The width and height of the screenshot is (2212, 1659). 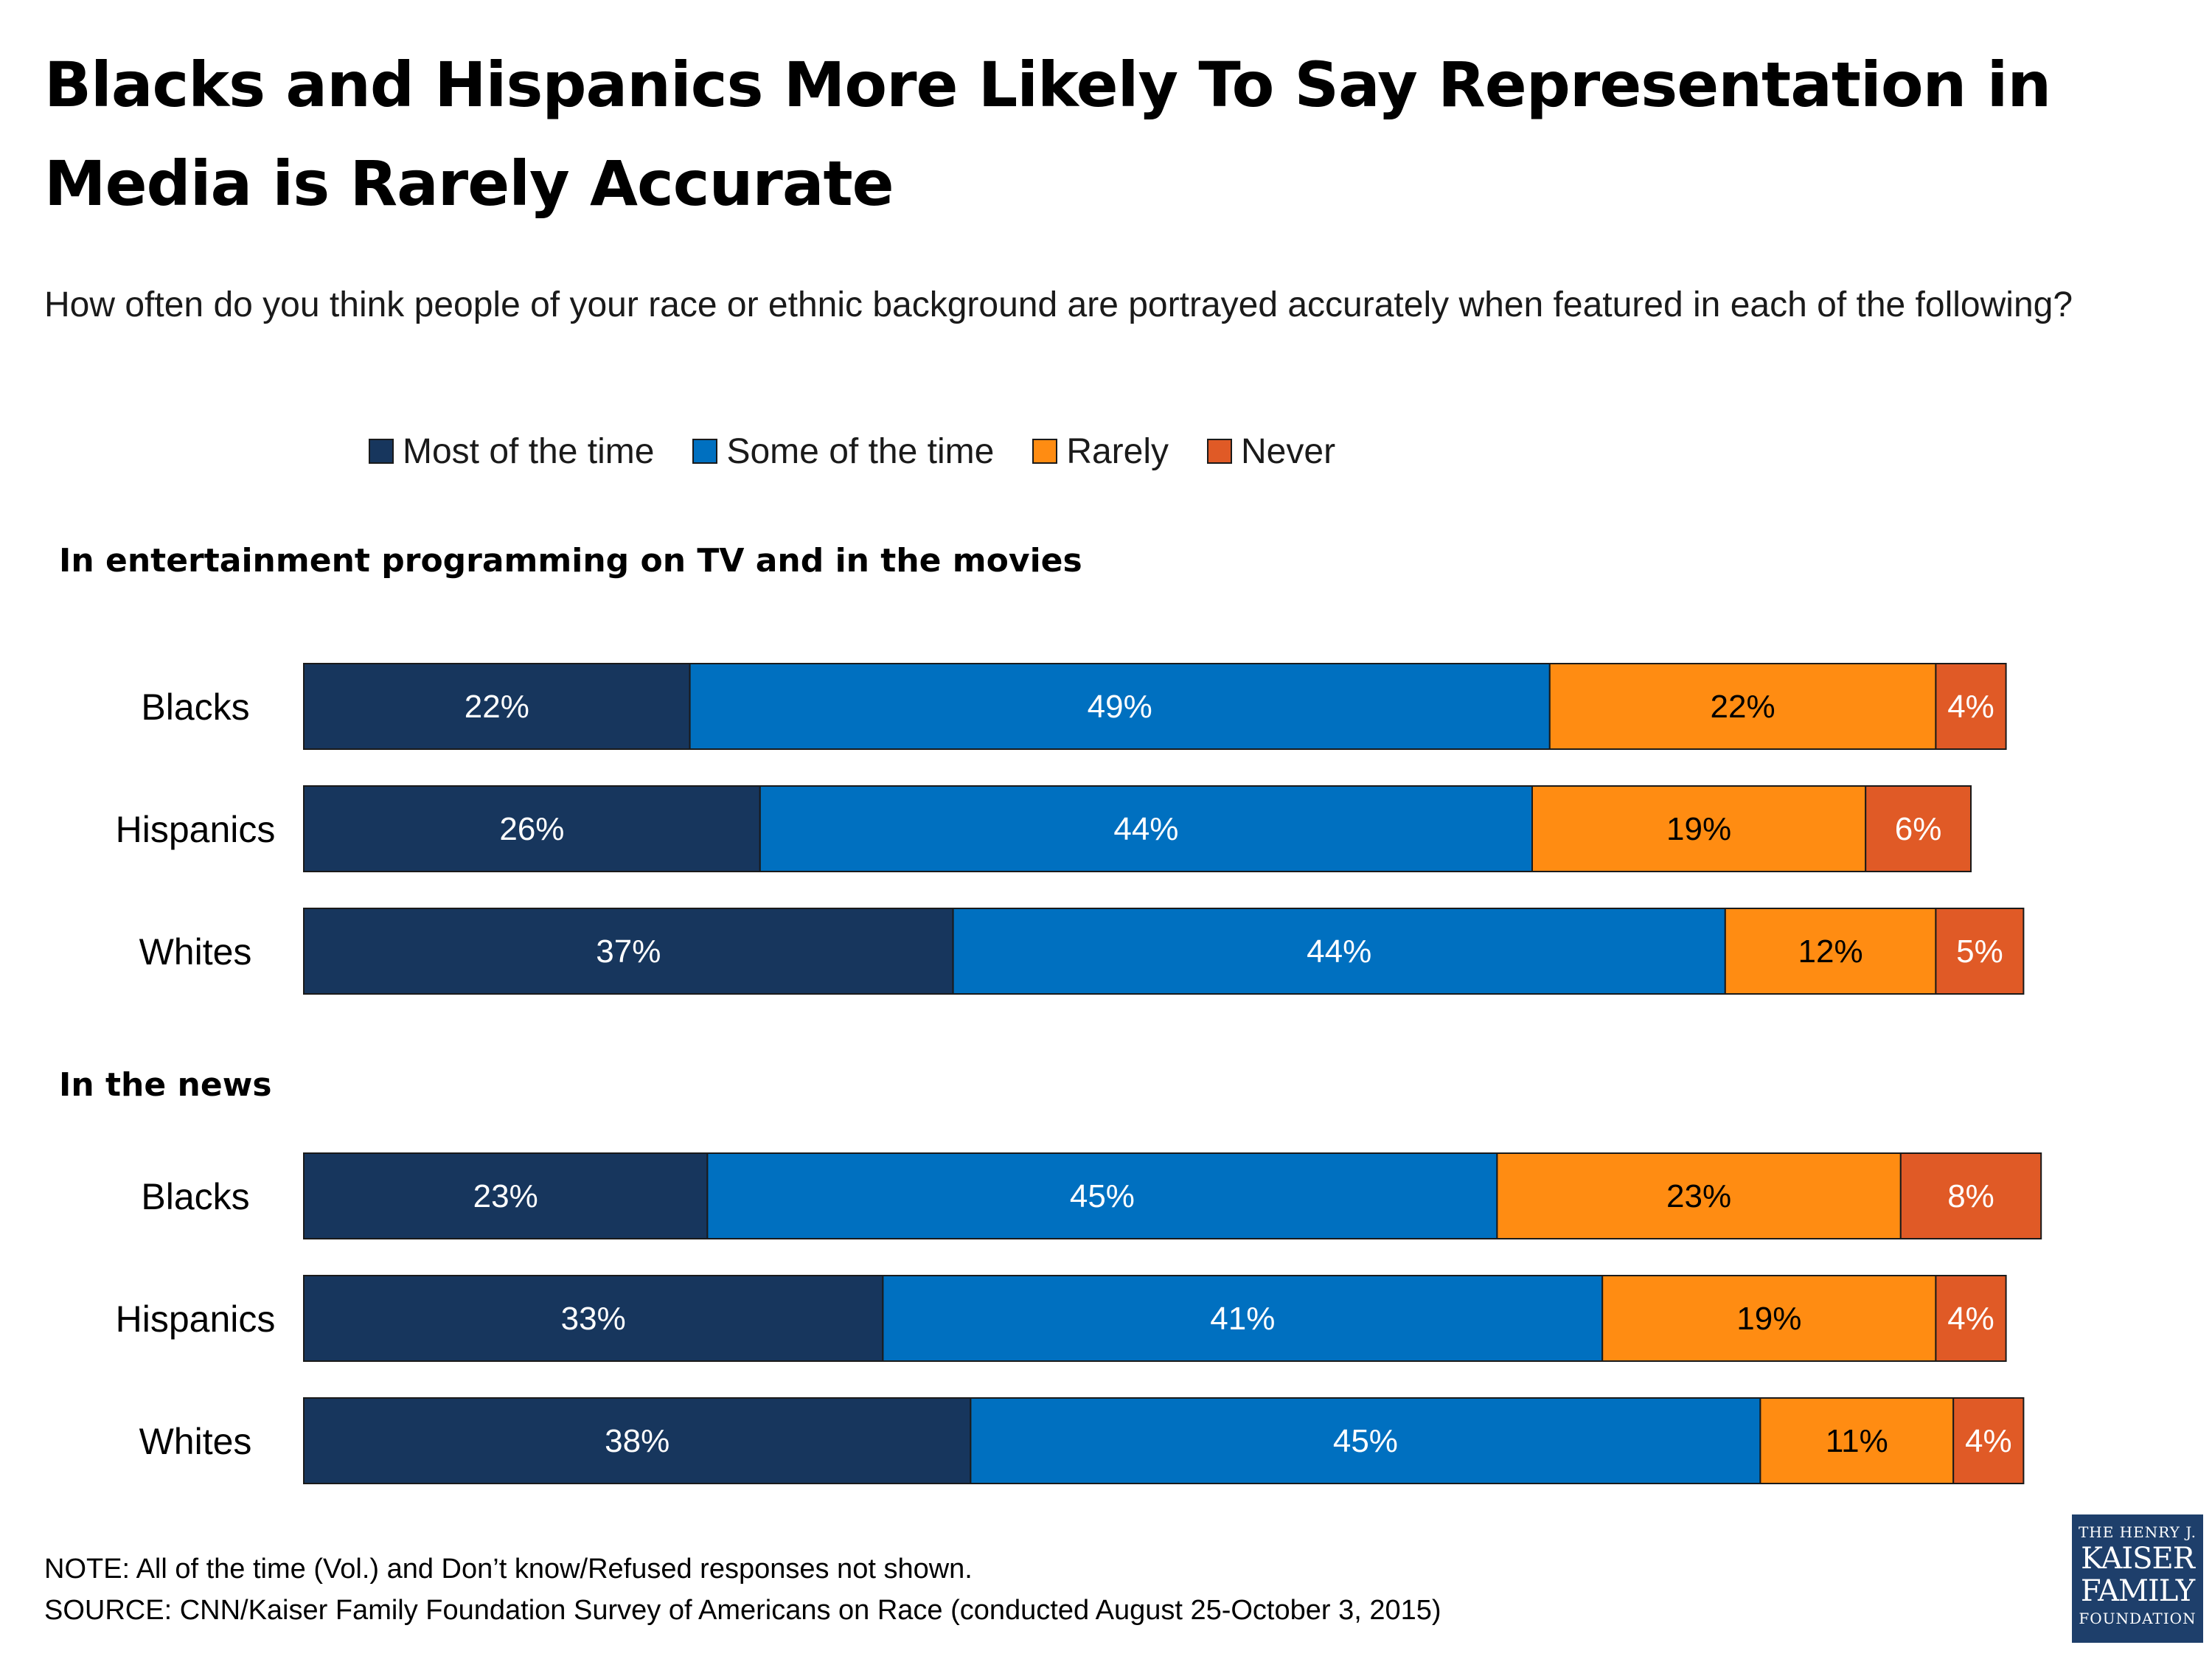 I want to click on bar-label-g1-r0-s0: 23%, so click(x=505, y=1196).